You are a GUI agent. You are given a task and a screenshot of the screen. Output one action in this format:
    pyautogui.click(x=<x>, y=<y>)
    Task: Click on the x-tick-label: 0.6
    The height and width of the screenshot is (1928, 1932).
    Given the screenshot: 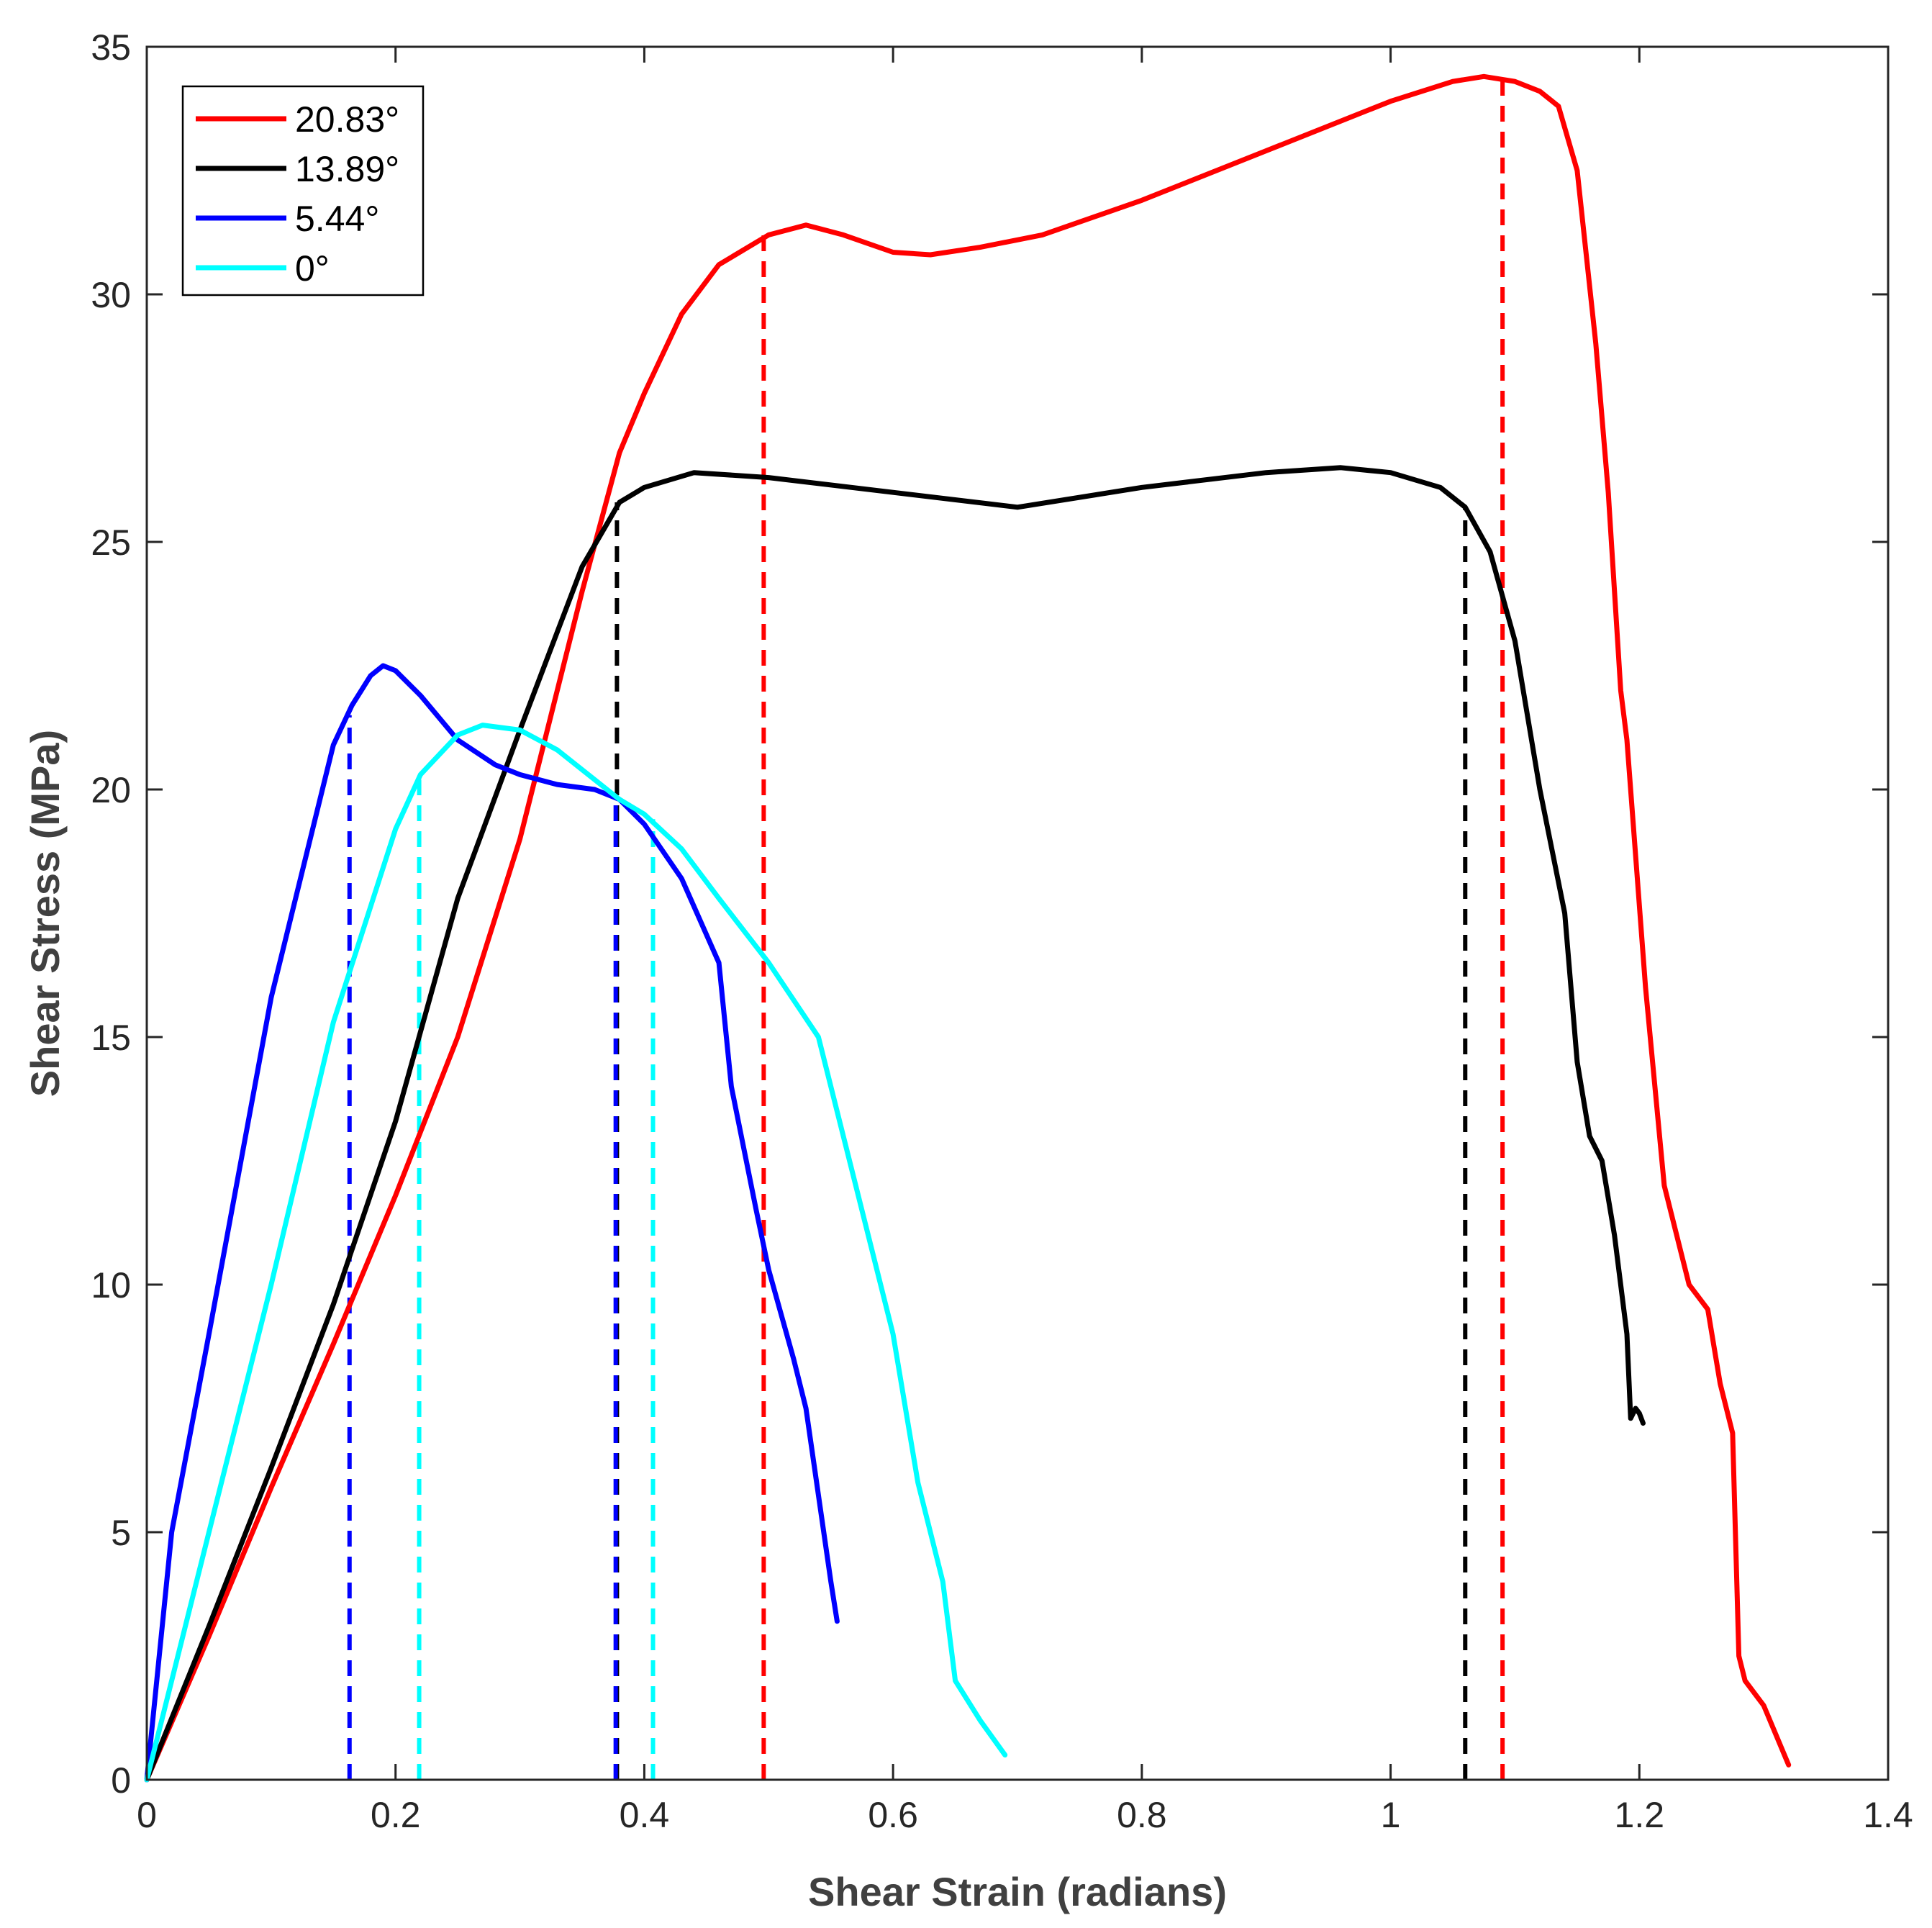 What is the action you would take?
    pyautogui.click(x=893, y=1815)
    